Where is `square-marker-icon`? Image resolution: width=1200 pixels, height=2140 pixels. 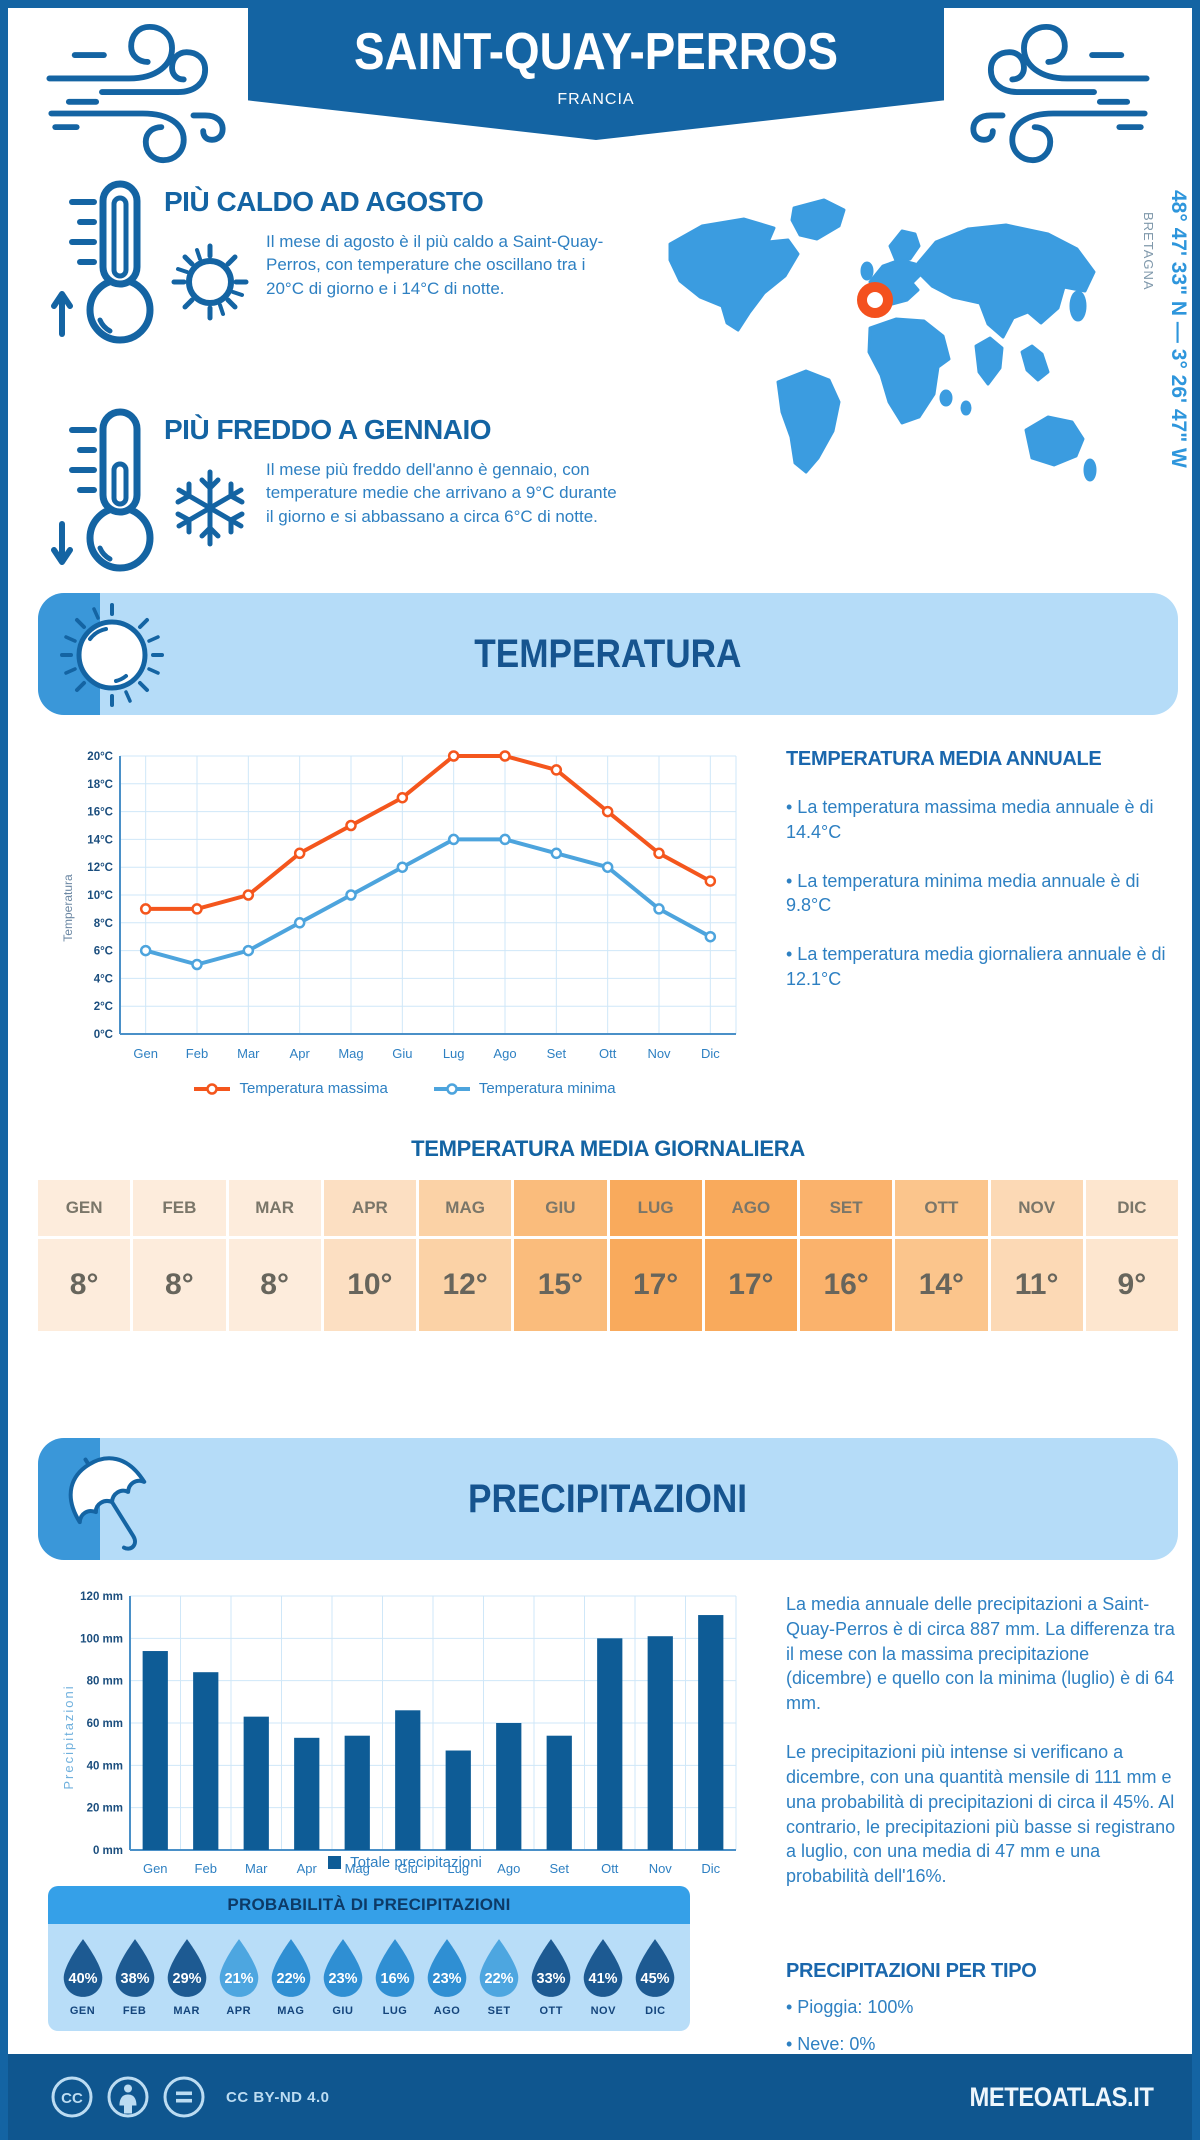 square-marker-icon is located at coordinates (335, 1862).